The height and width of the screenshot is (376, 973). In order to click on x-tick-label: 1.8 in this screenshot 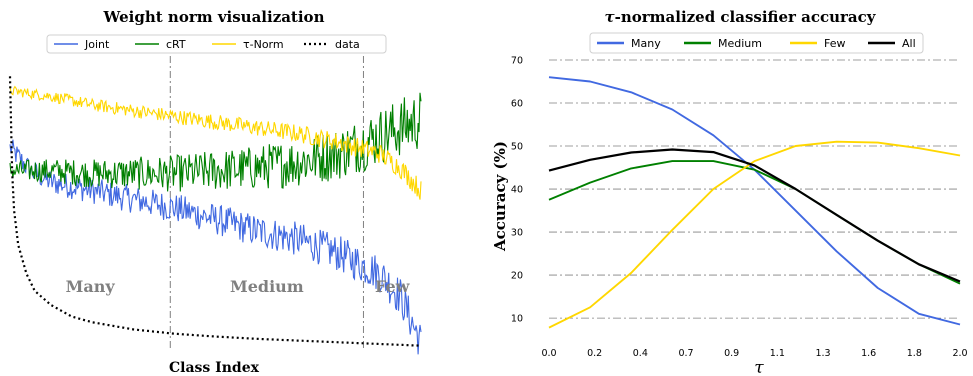, I will do `click(914, 353)`.